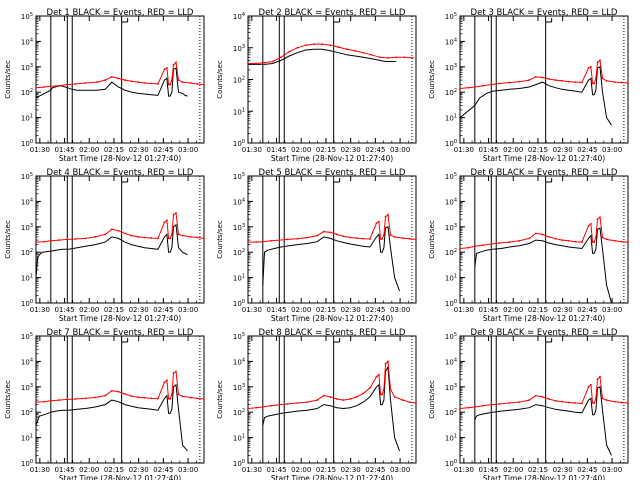 The width and height of the screenshot is (640, 484). What do you see at coordinates (120, 227) in the screenshot?
I see `lld-series-line` at bounding box center [120, 227].